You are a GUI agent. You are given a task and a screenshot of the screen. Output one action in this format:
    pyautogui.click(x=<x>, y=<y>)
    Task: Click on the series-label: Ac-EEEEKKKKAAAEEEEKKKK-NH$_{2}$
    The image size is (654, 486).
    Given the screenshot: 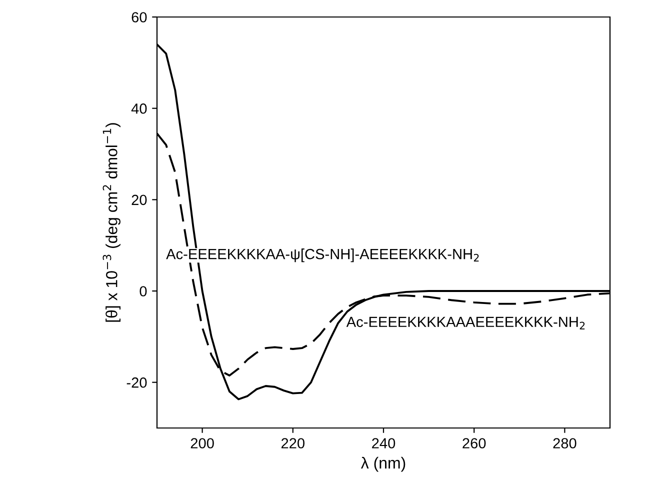 What is the action you would take?
    pyautogui.click(x=465, y=323)
    